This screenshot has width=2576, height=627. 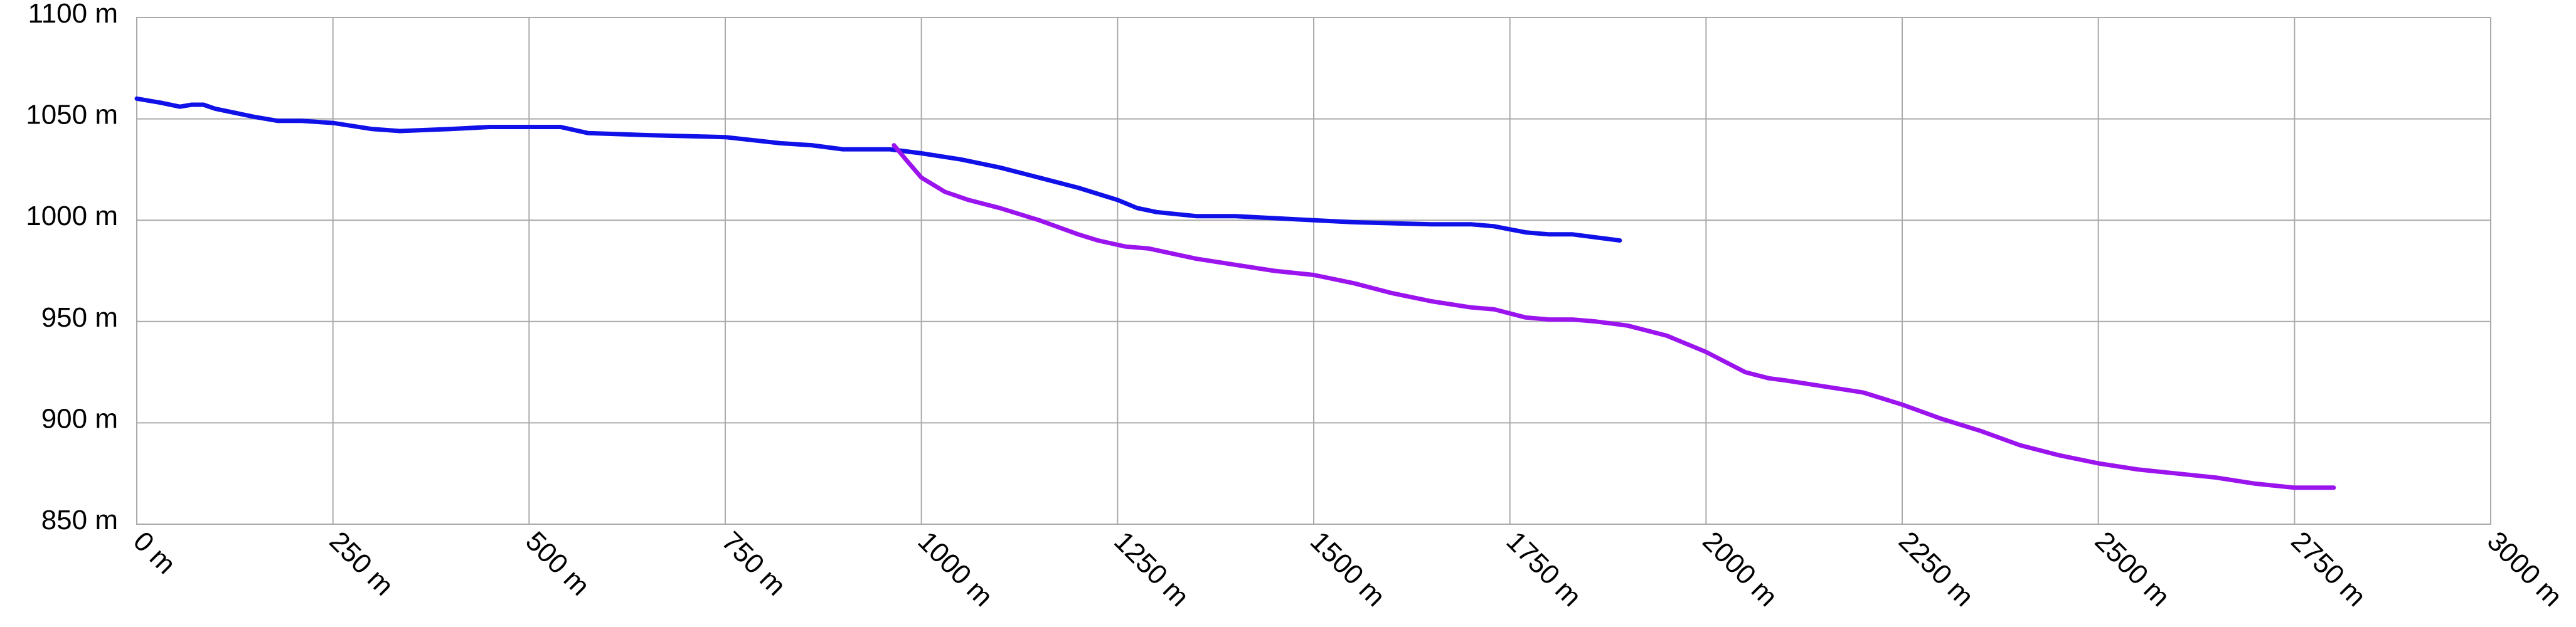 What do you see at coordinates (154, 552) in the screenshot?
I see `x-tick-label: 0 m` at bounding box center [154, 552].